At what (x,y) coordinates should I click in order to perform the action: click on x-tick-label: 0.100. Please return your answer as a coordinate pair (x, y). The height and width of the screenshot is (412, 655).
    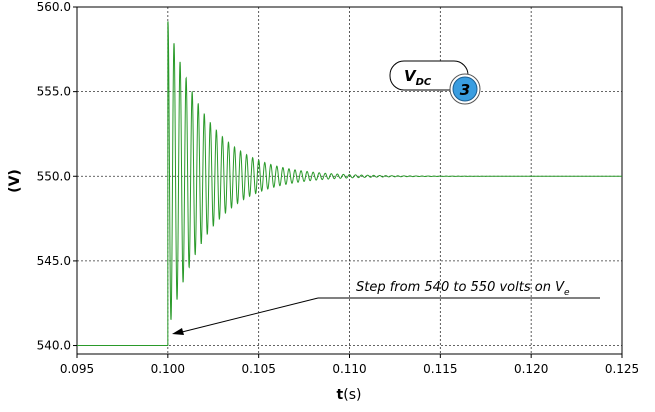
    Looking at the image, I should click on (168, 369).